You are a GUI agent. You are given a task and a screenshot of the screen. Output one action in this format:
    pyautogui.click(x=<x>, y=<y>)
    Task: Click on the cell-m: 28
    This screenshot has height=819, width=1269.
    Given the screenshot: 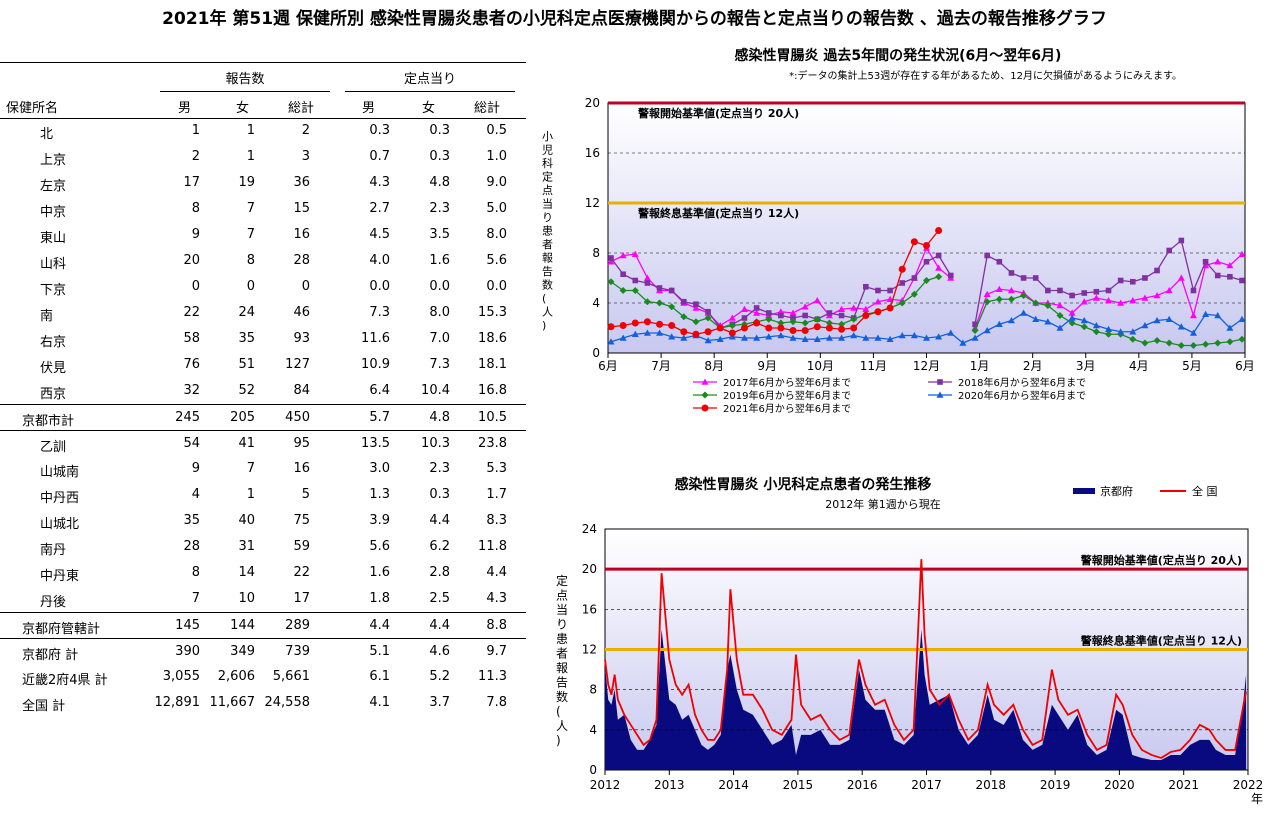 What is the action you would take?
    pyautogui.click(x=191, y=546)
    